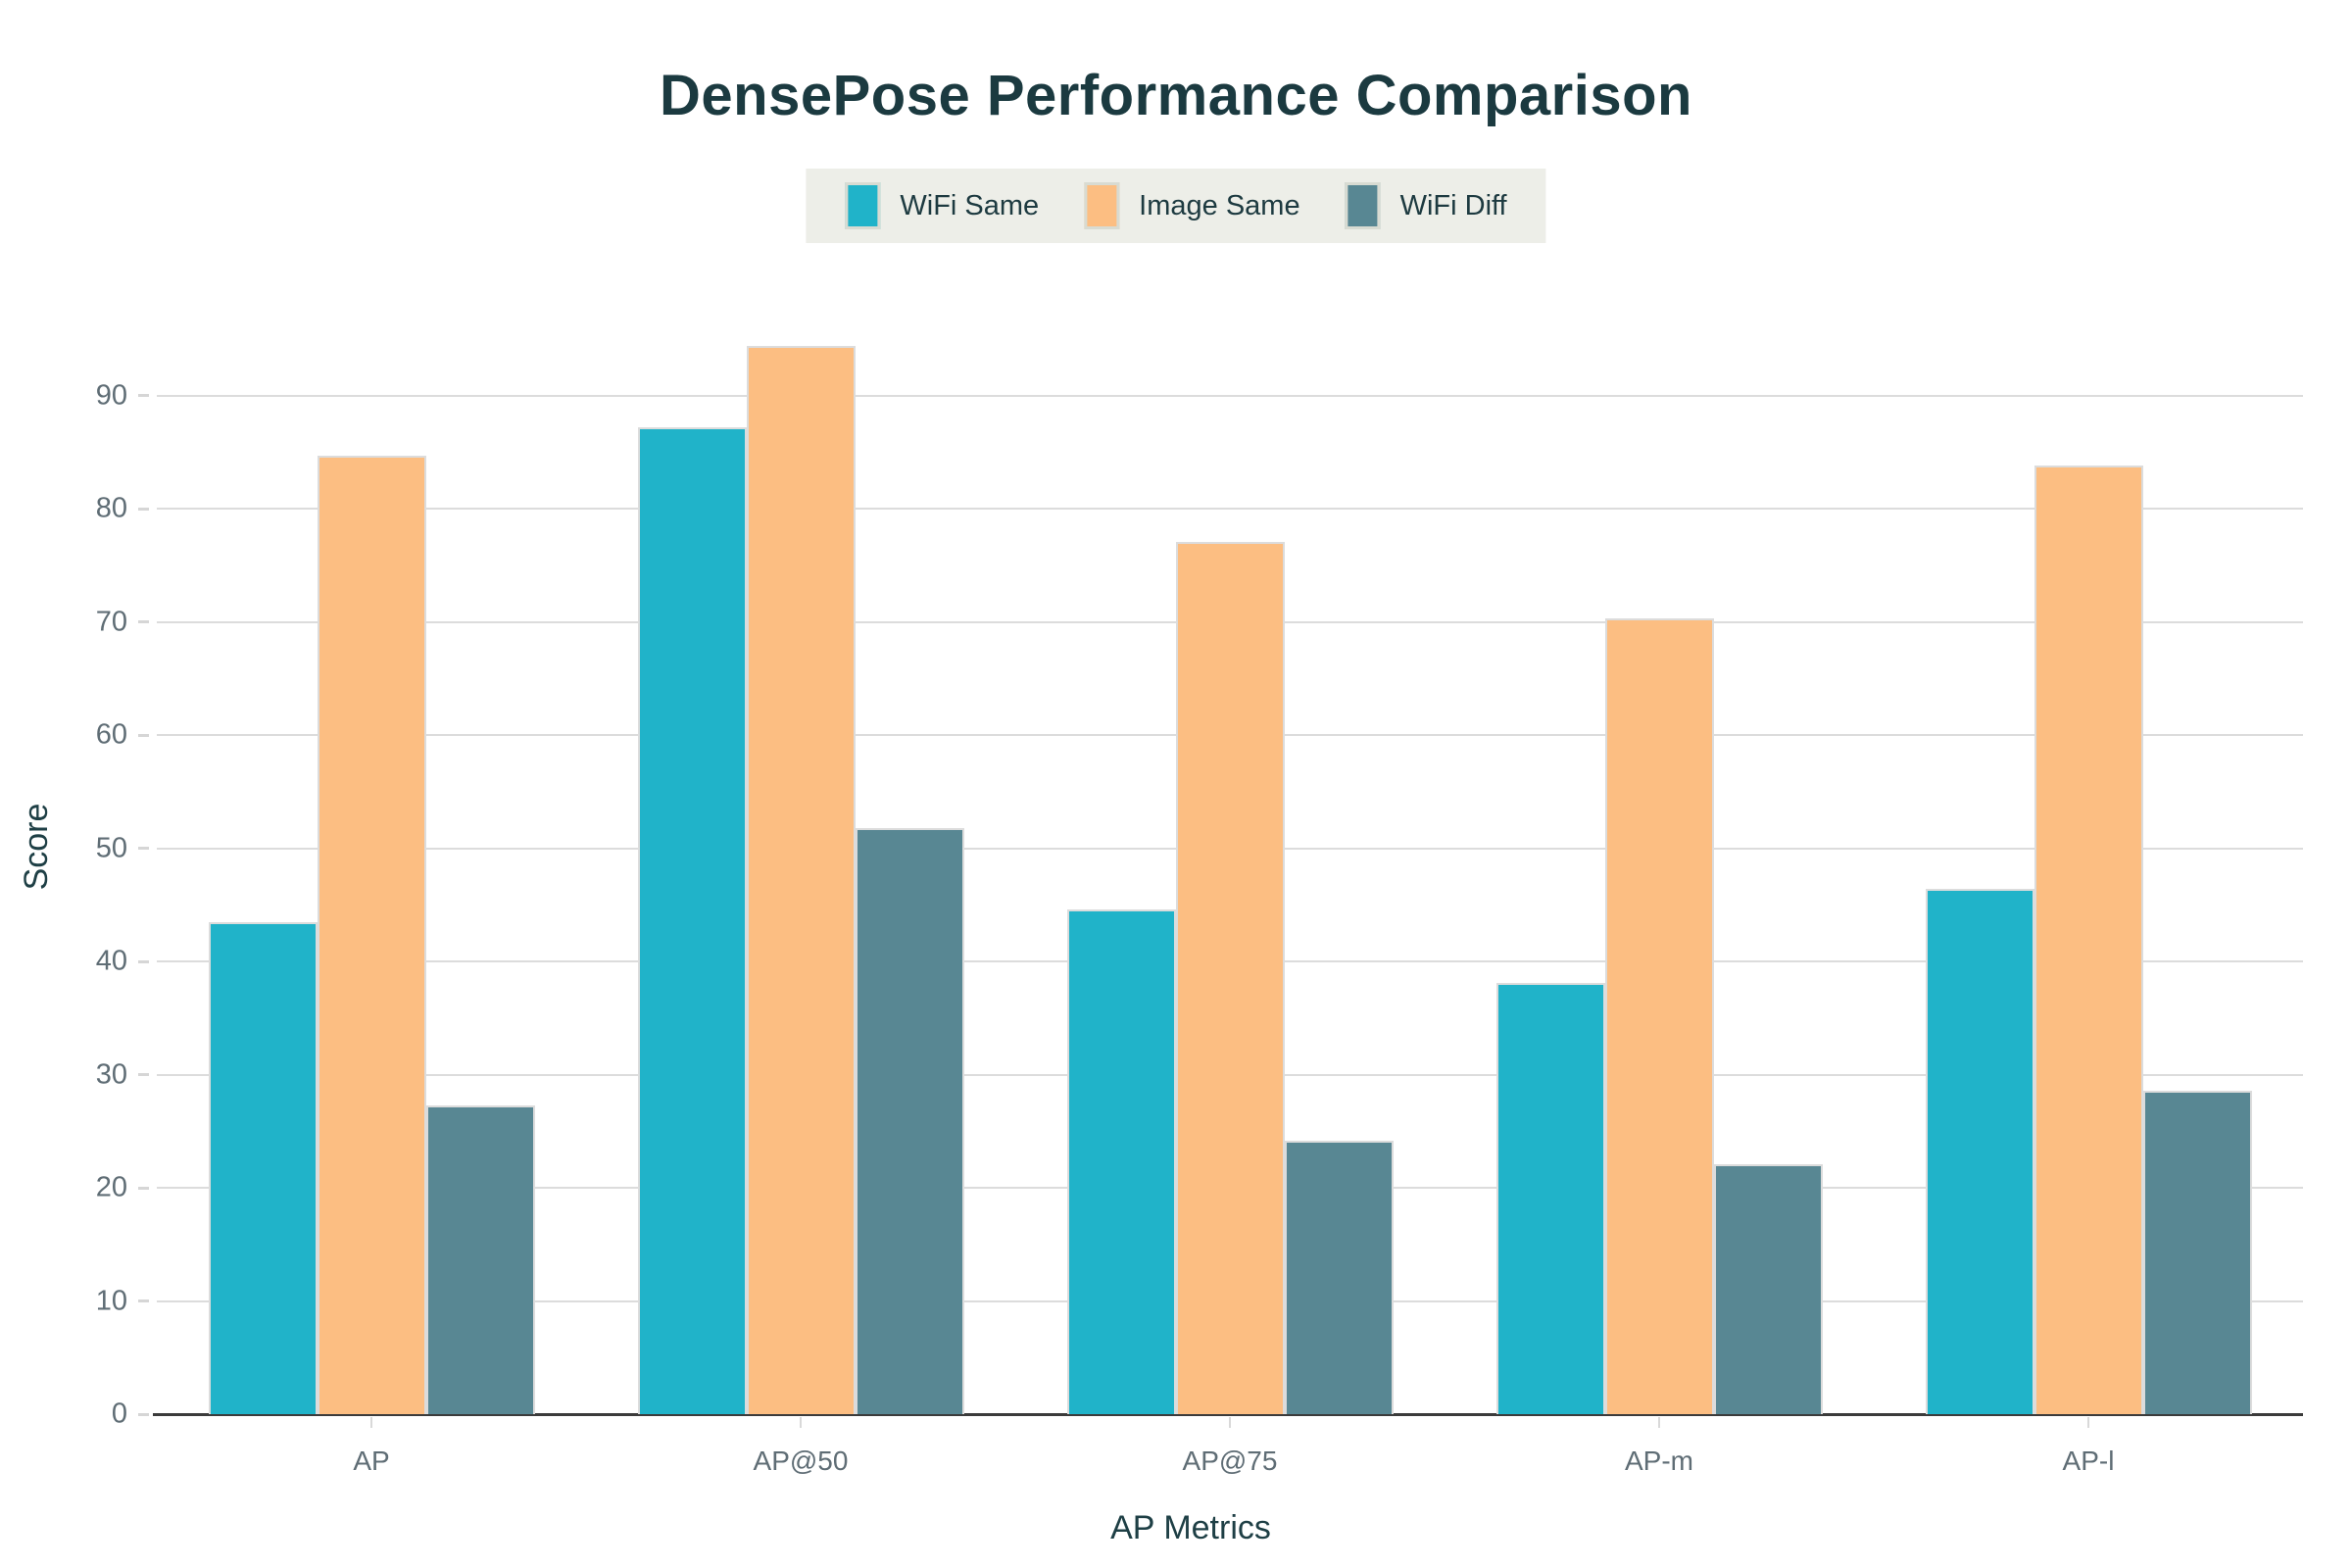 This screenshot has width=2352, height=1568. I want to click on y-tick-label: 60, so click(111, 734).